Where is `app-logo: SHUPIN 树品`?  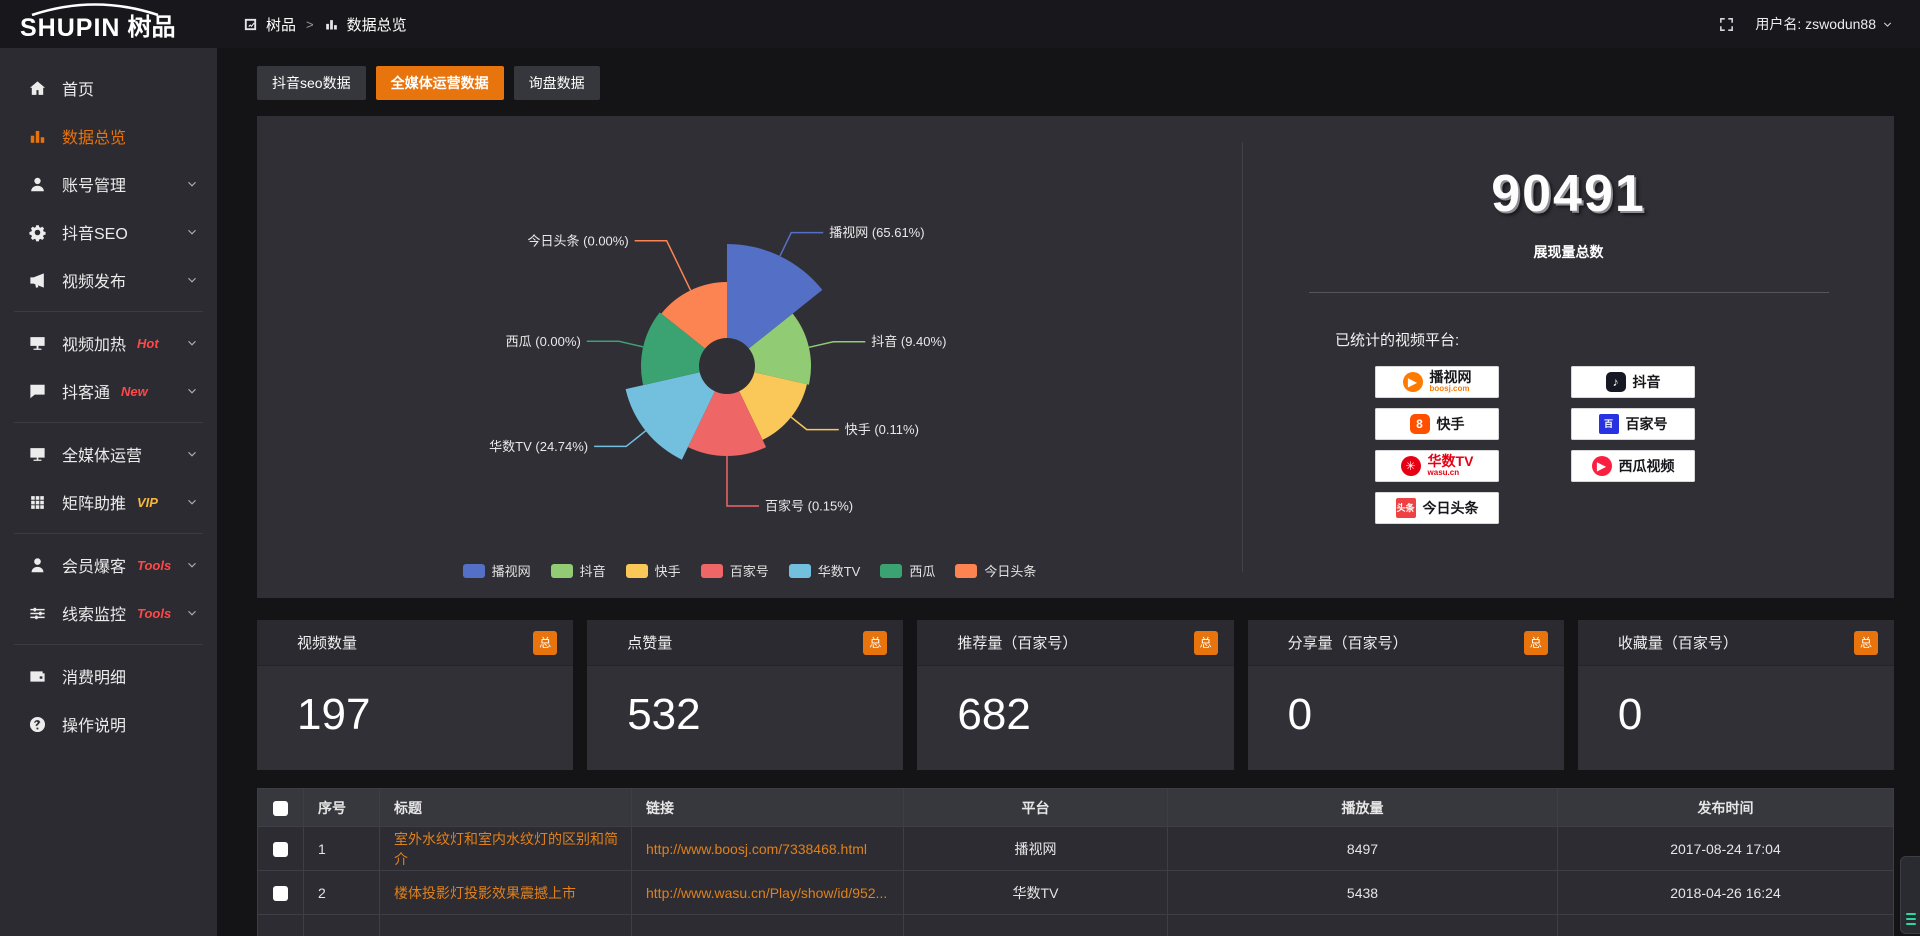
app-logo: SHUPIN 树品 is located at coordinates (108, 24).